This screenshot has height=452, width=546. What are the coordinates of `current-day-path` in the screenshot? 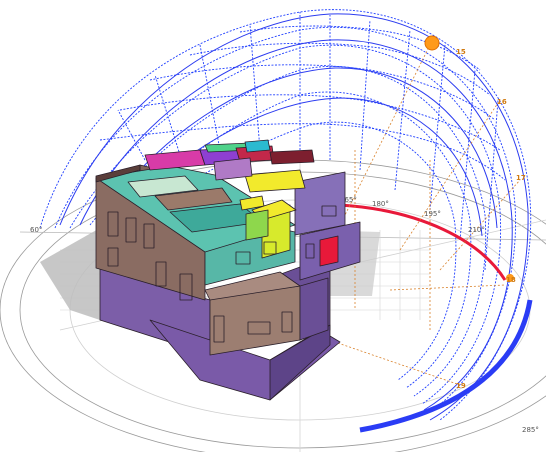 It's located at (423, 242).